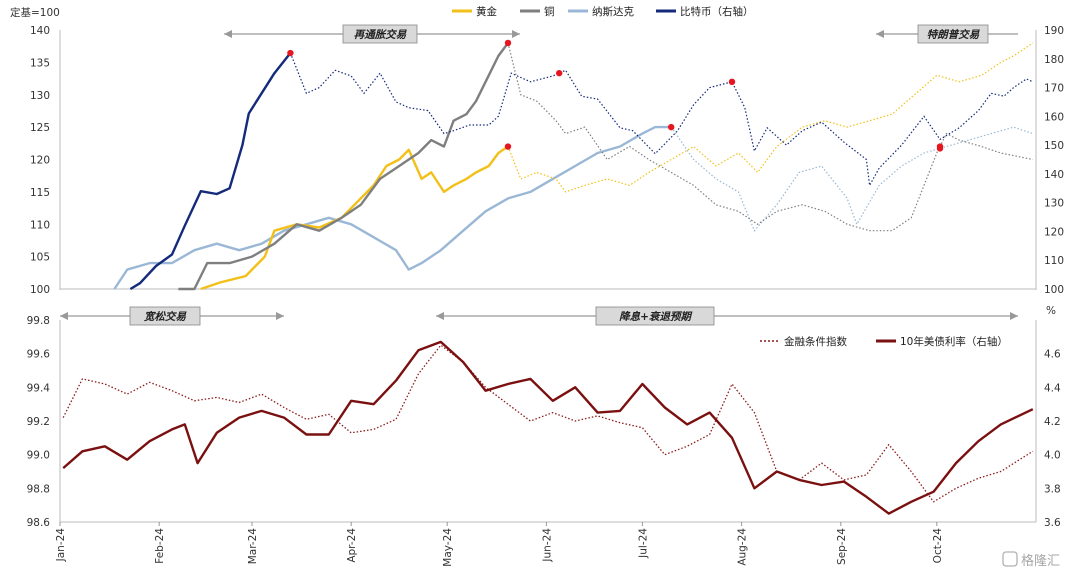  What do you see at coordinates (40, 63) in the screenshot?
I see `y-tick-label: 135` at bounding box center [40, 63].